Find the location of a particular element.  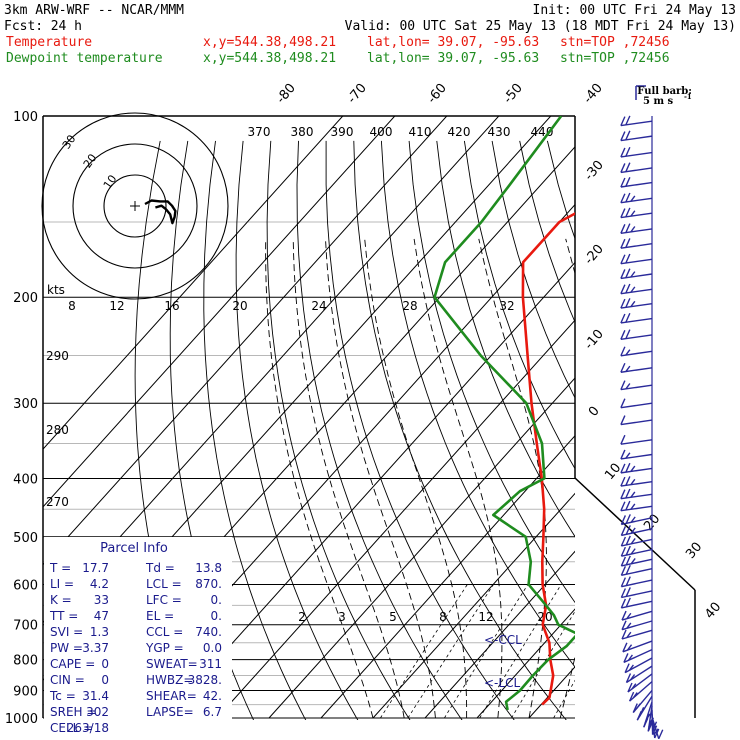

legend-temperature-stn: stn=TOP ,72456 is located at coordinates (615, 42).